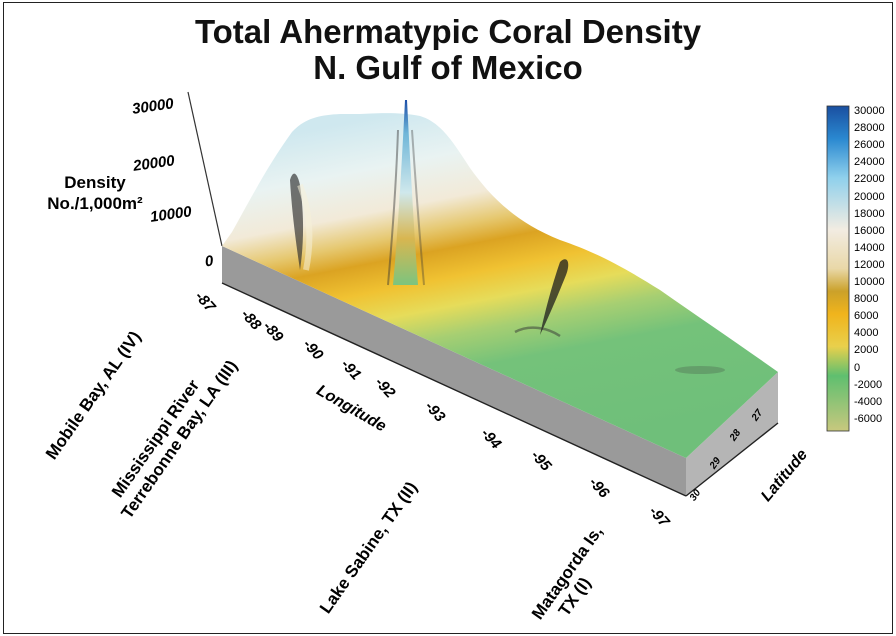 This screenshot has height=636, width=896. I want to click on chart-title: Total Ahermatypic Coral Density, so click(448, 31).